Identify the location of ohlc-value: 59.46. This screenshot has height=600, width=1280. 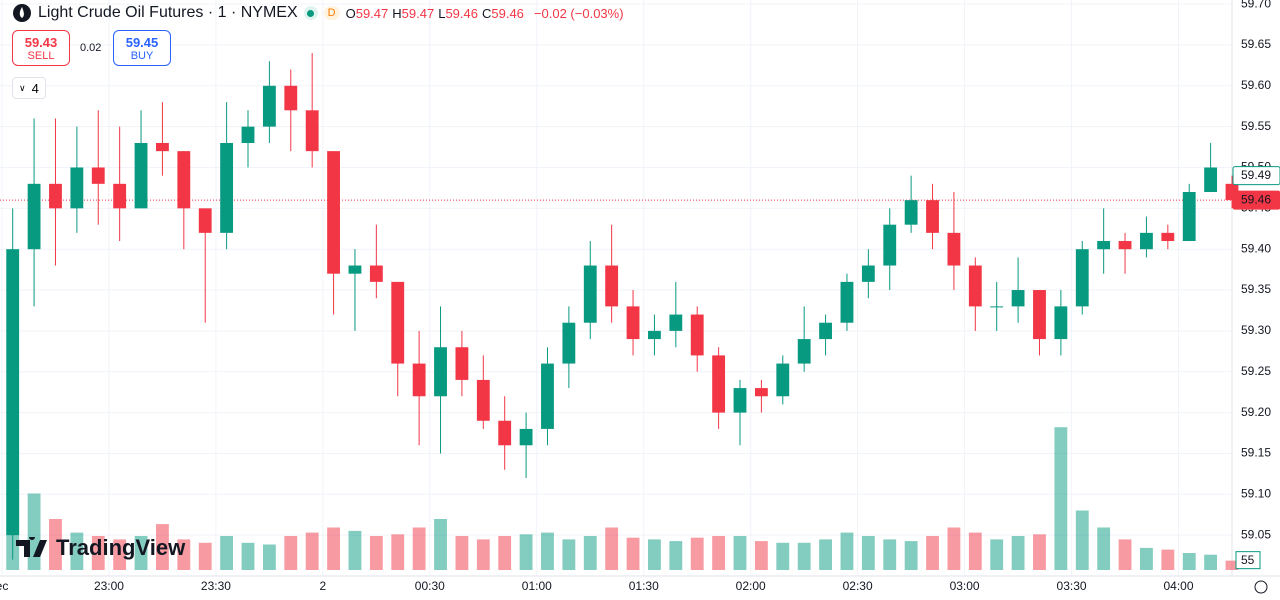
(461, 13).